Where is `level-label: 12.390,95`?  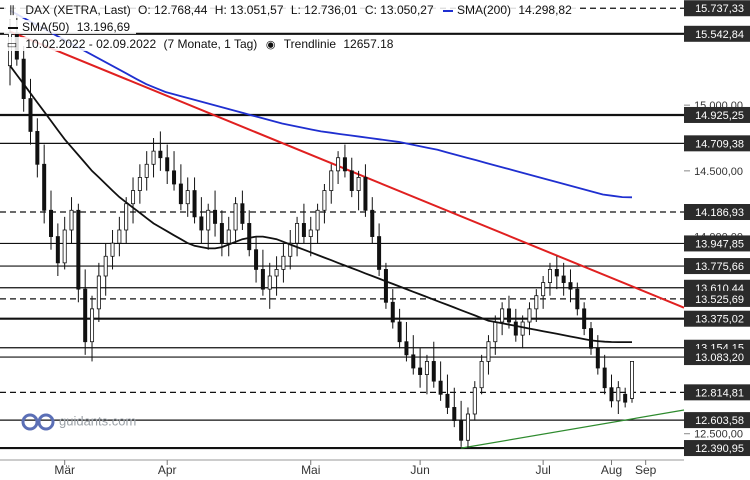
level-label: 12.390,95 is located at coordinates (719, 449).